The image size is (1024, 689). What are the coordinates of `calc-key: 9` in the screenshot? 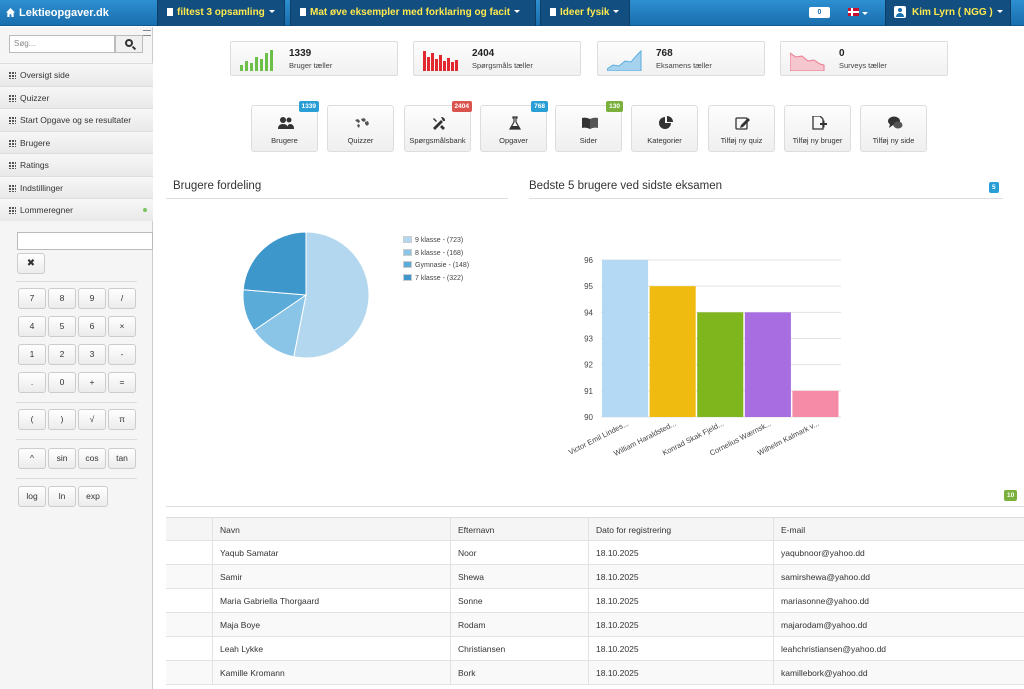 It's located at (92, 298).